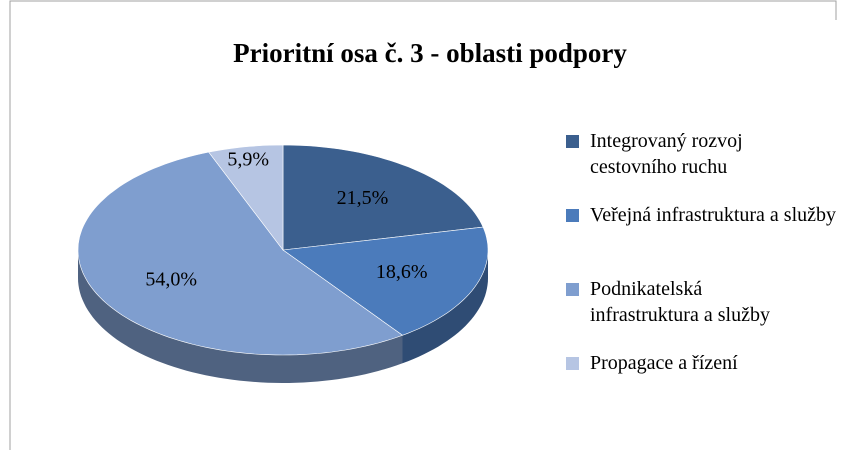 The width and height of the screenshot is (842, 450). I want to click on data-label: 54,0%, so click(171, 280).